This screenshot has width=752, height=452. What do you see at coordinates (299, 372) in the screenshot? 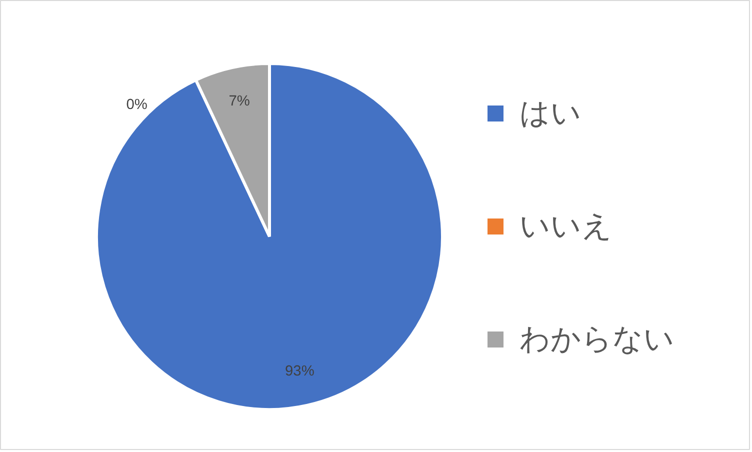
I see `data-label: 93%` at bounding box center [299, 372].